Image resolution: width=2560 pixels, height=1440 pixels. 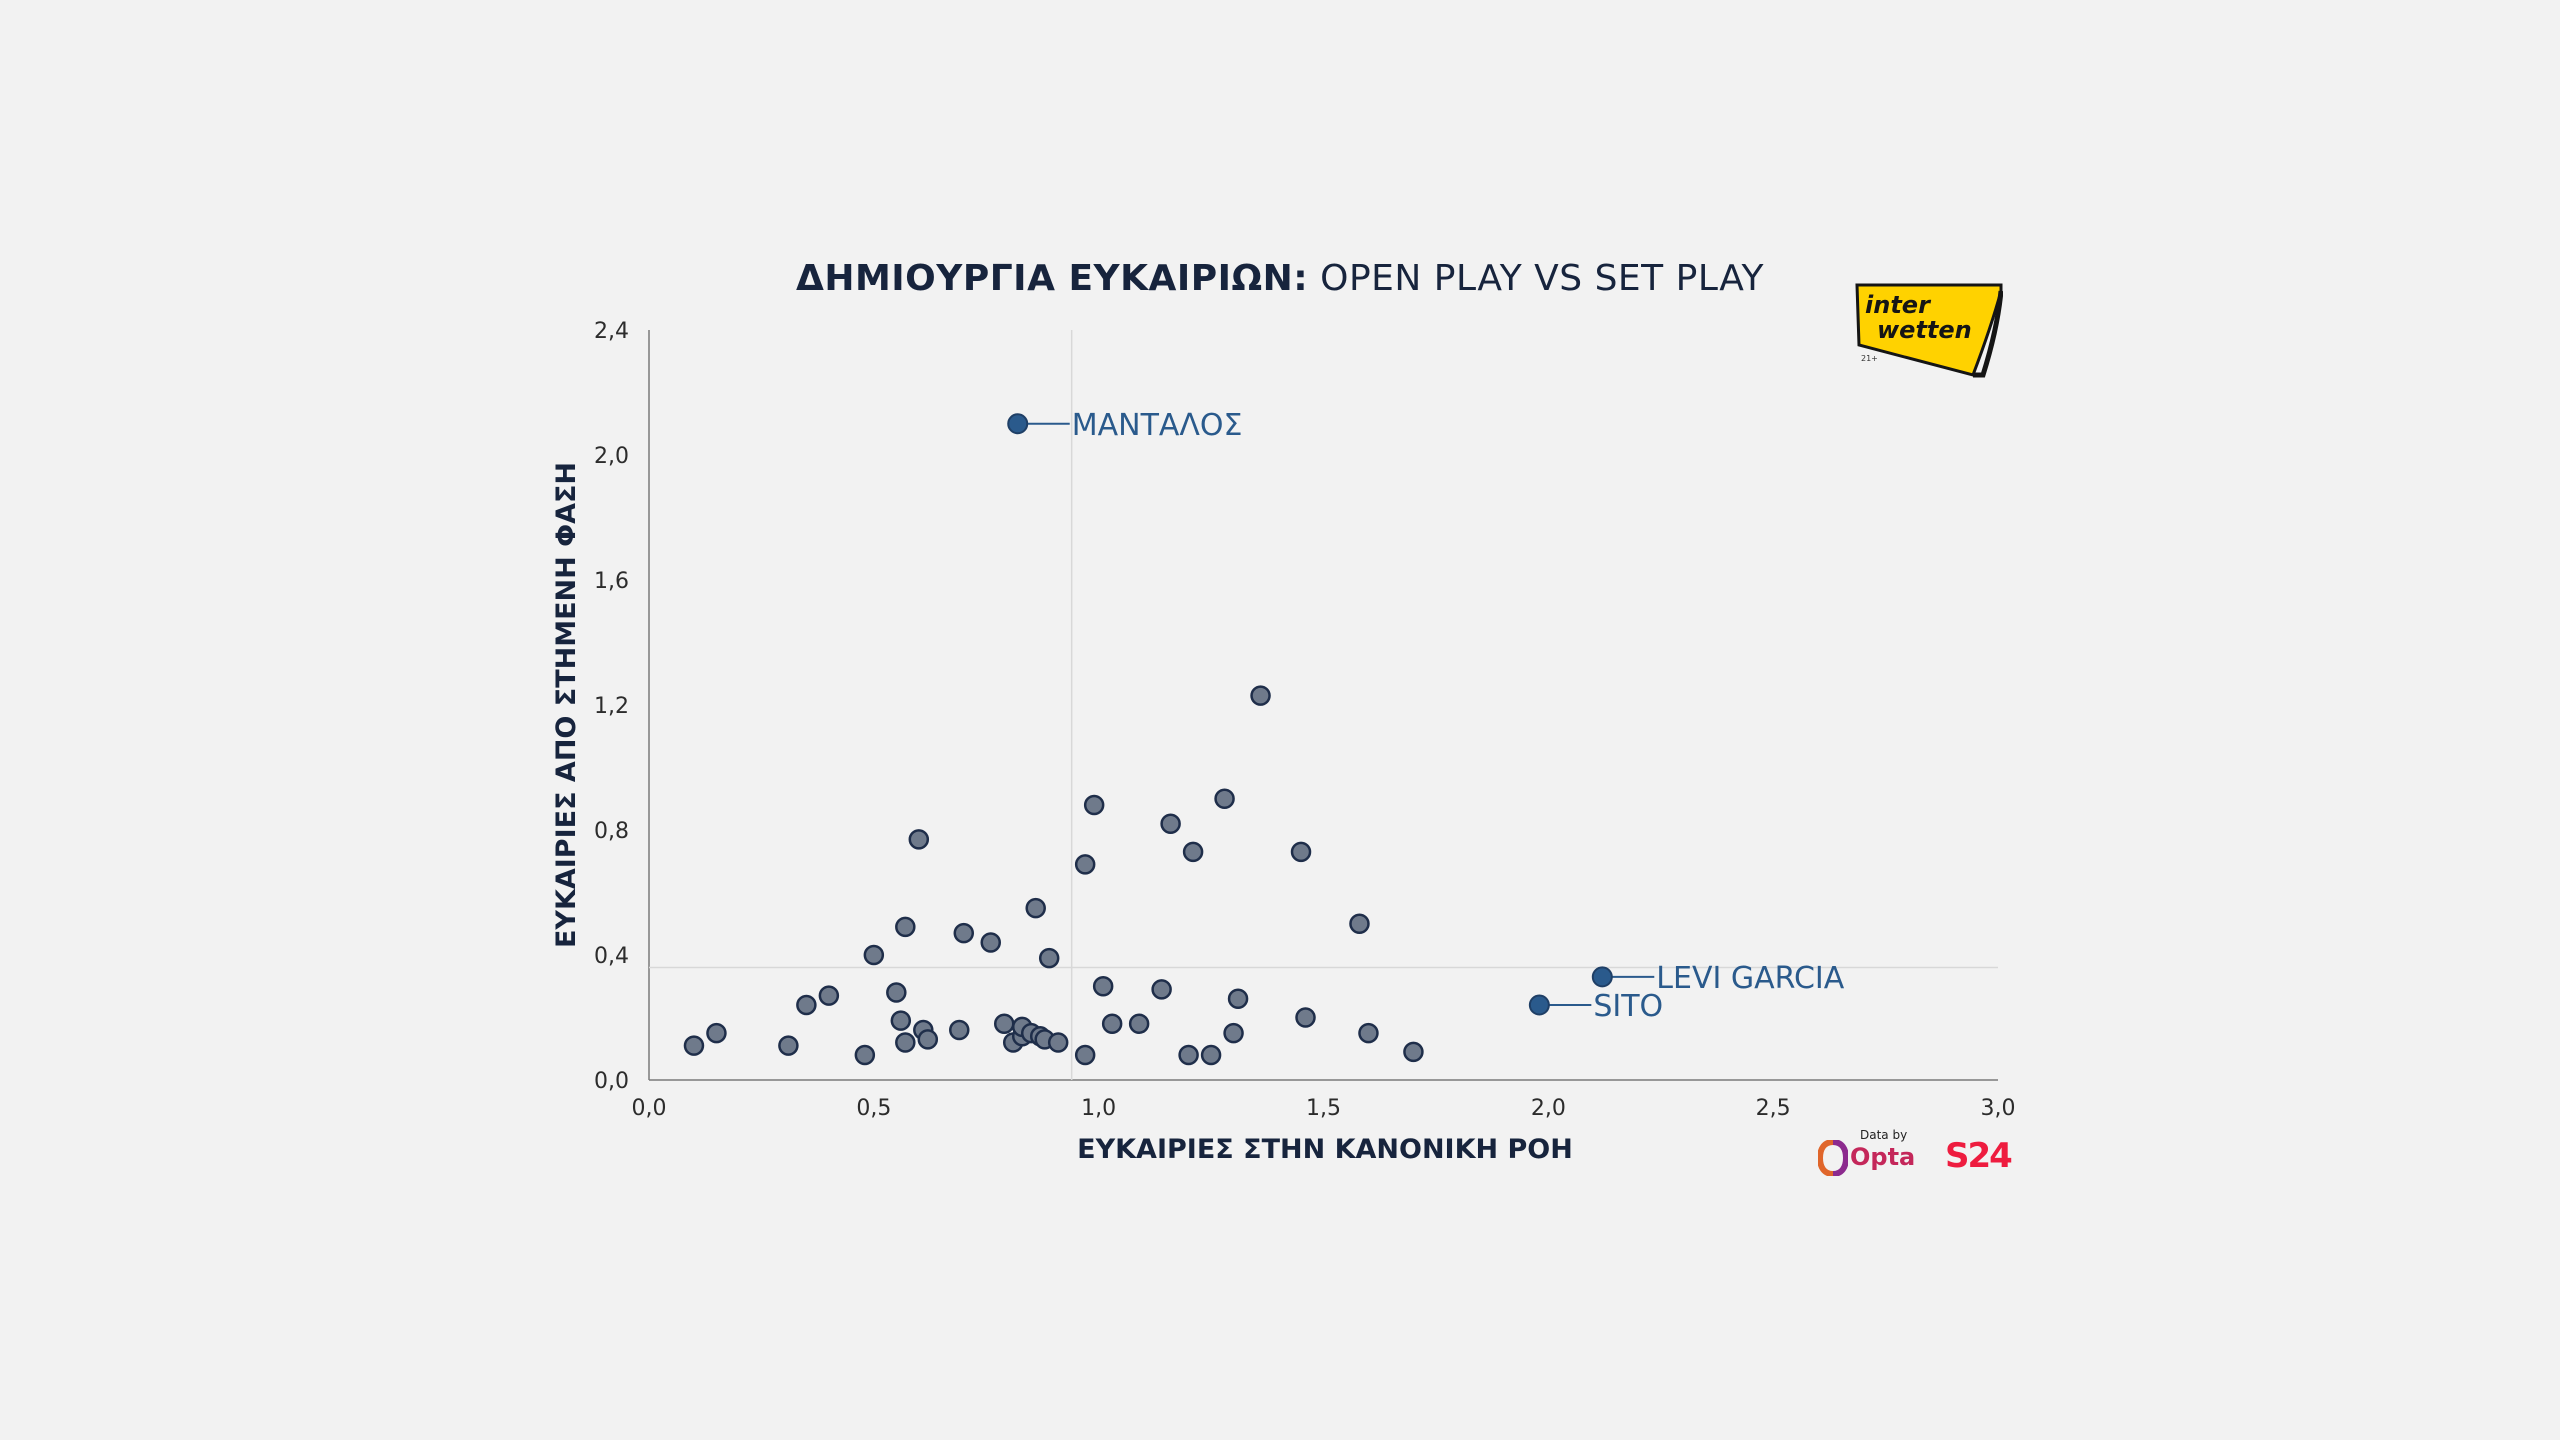 What do you see at coordinates (566, 705) in the screenshot?
I see `y-axis-label: ΕΥΚΑΙΡΙΕΣ ΑΠΟ ΣΤΗΜΕΝΗ ΦΑΣΗ` at bounding box center [566, 705].